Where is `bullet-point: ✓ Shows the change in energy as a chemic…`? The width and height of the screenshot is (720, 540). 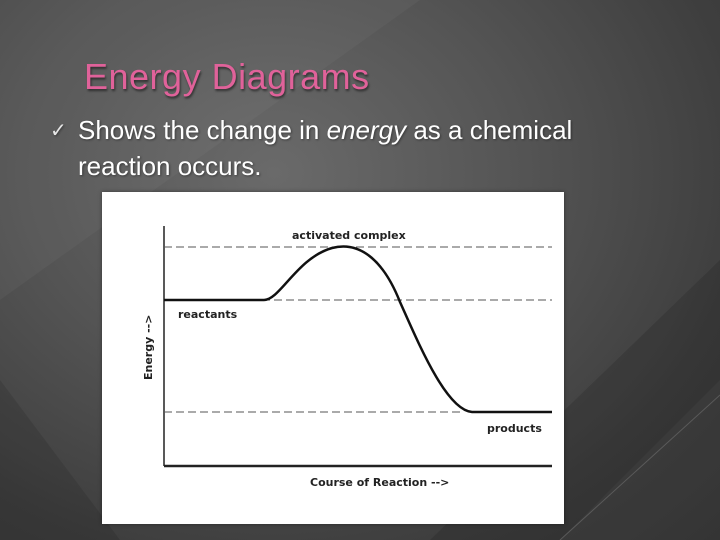
bullet-point: ✓ Shows the change in energy as a chemic… is located at coordinates (360, 148).